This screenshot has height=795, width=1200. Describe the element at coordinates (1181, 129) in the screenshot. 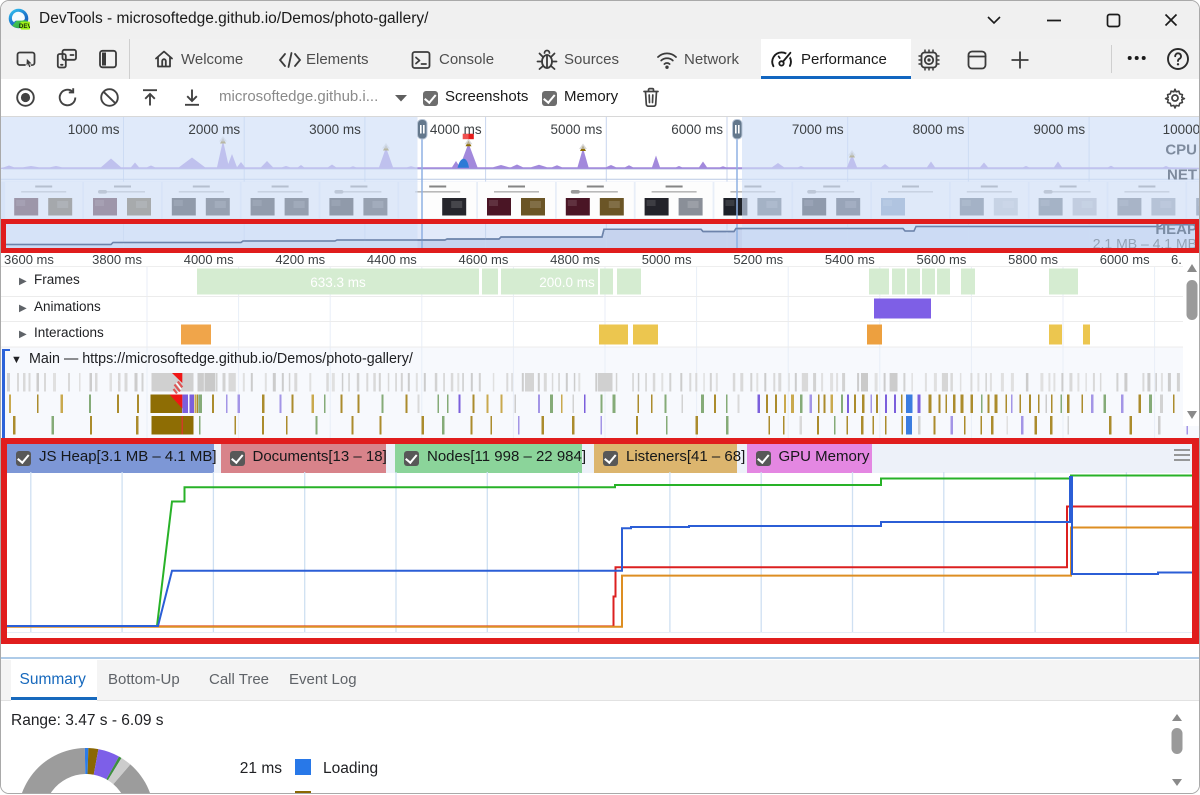

I see `svg-text: 10000 ms` at that location.